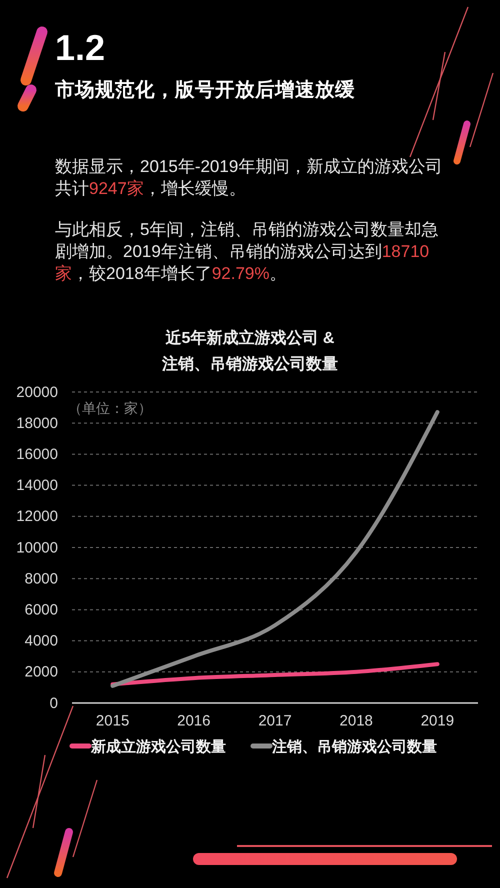 This screenshot has height=888, width=500. Describe the element at coordinates (158, 746) in the screenshot. I see `legend-label: 新成立游戏公司数量` at that location.